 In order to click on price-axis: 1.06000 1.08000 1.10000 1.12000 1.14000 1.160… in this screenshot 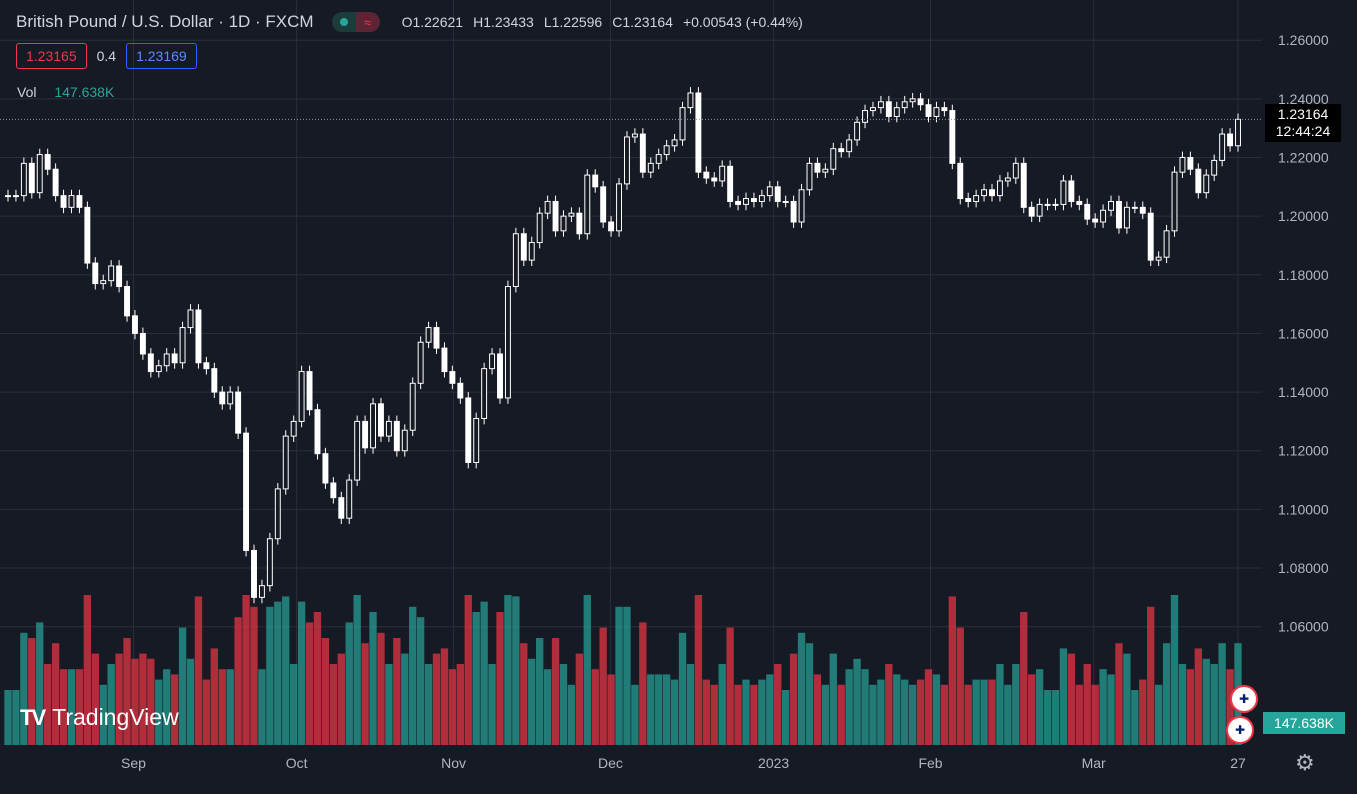, I will do `click(1303, 333)`.